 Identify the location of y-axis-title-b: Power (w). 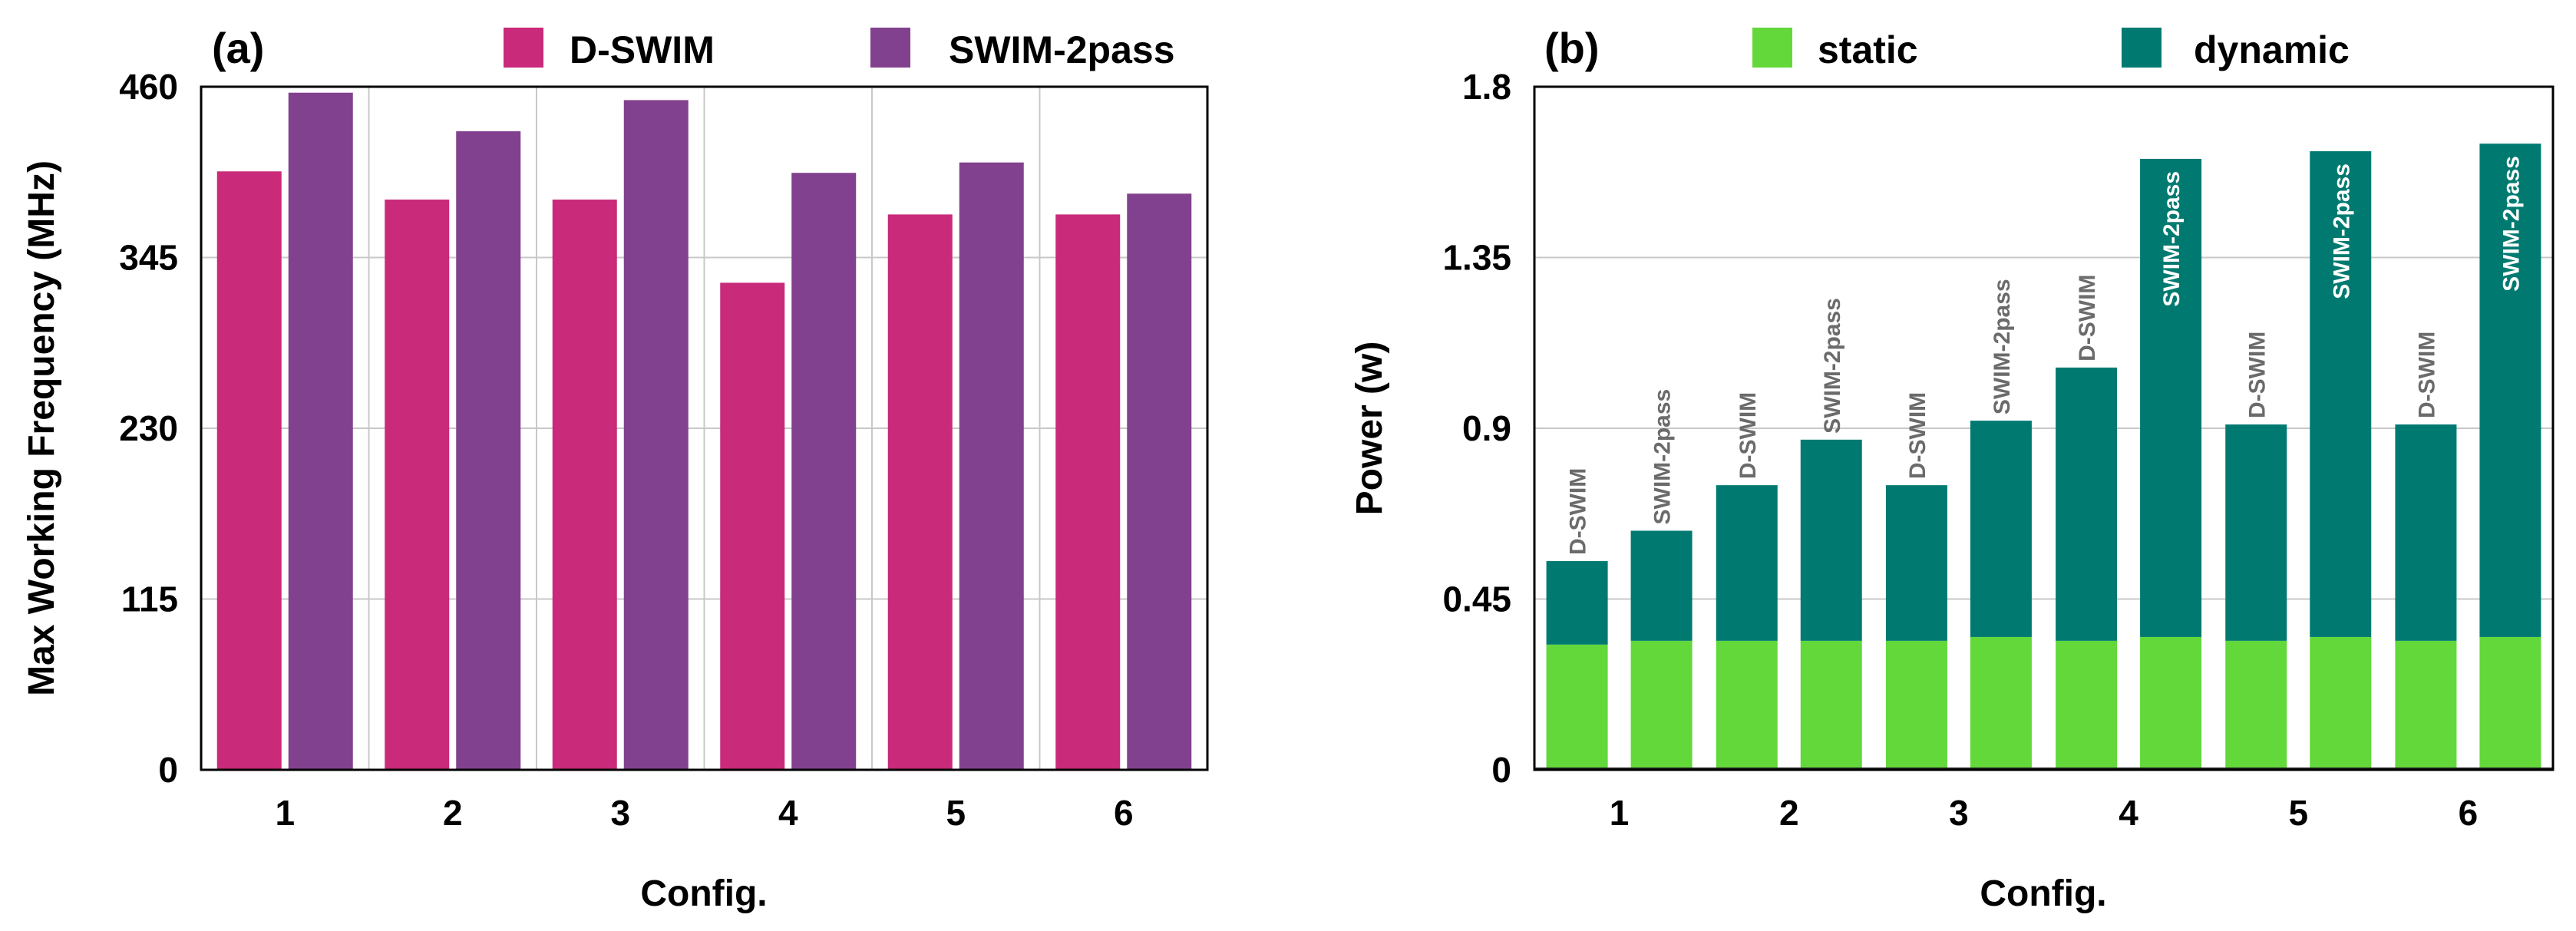
(1369, 429).